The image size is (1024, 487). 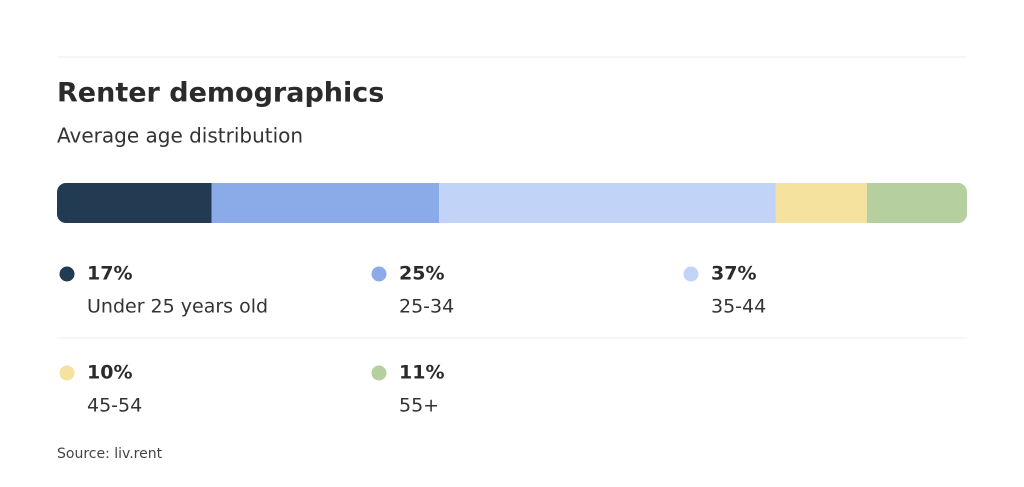 What do you see at coordinates (421, 274) in the screenshot?
I see `legend-value: 25%` at bounding box center [421, 274].